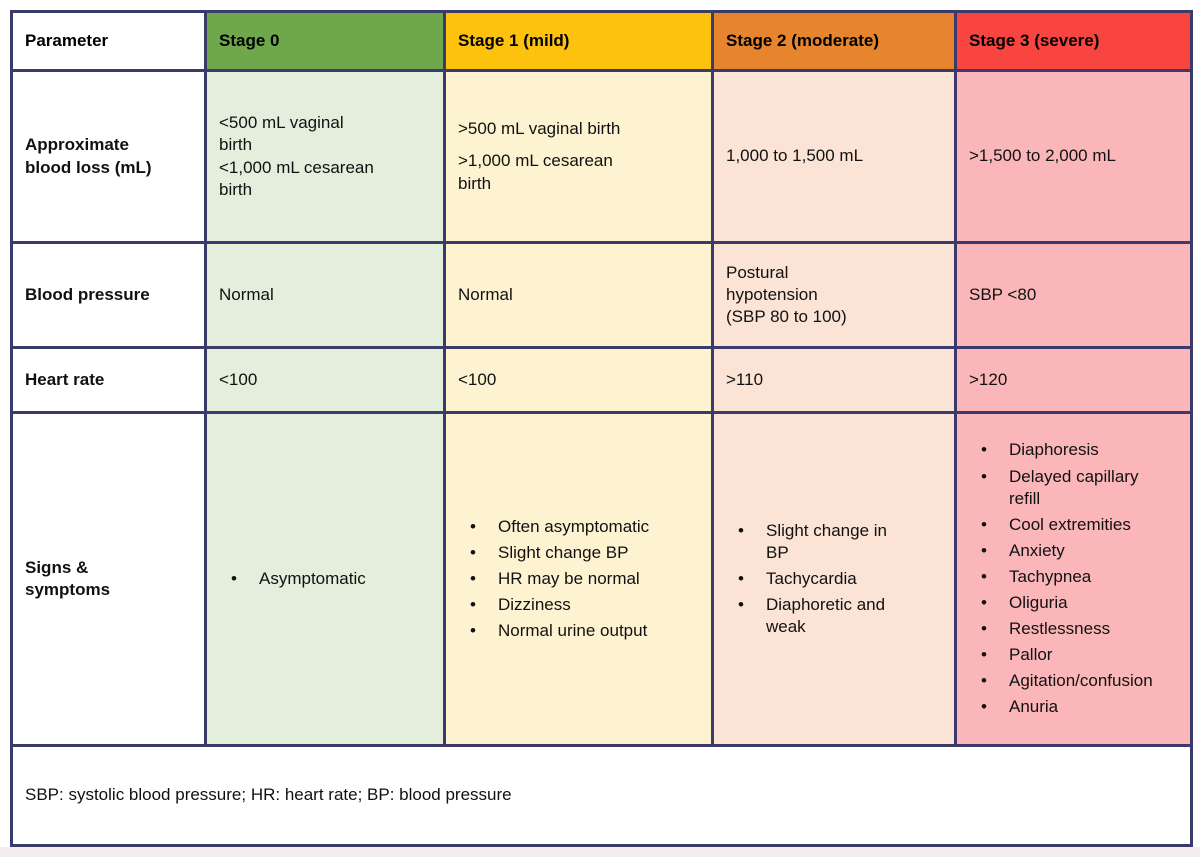  What do you see at coordinates (578, 553) in the screenshot?
I see `list-item: Slight change BP` at bounding box center [578, 553].